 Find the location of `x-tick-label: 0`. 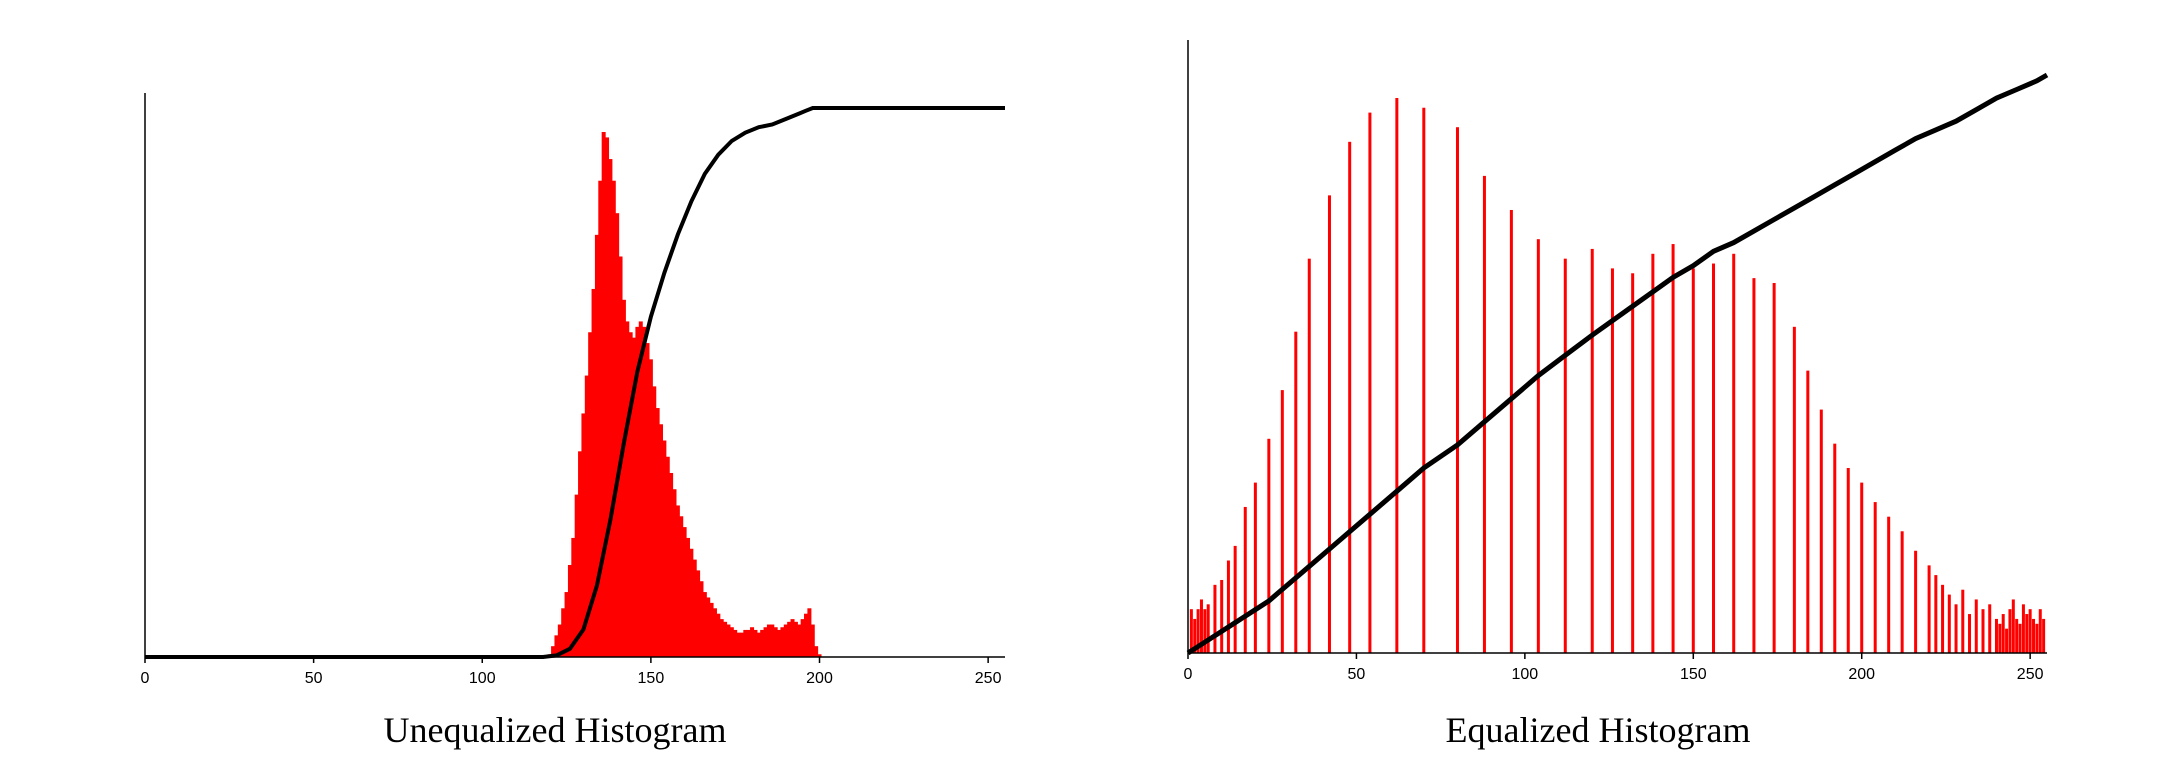

x-tick-label: 0 is located at coordinates (1188, 674).